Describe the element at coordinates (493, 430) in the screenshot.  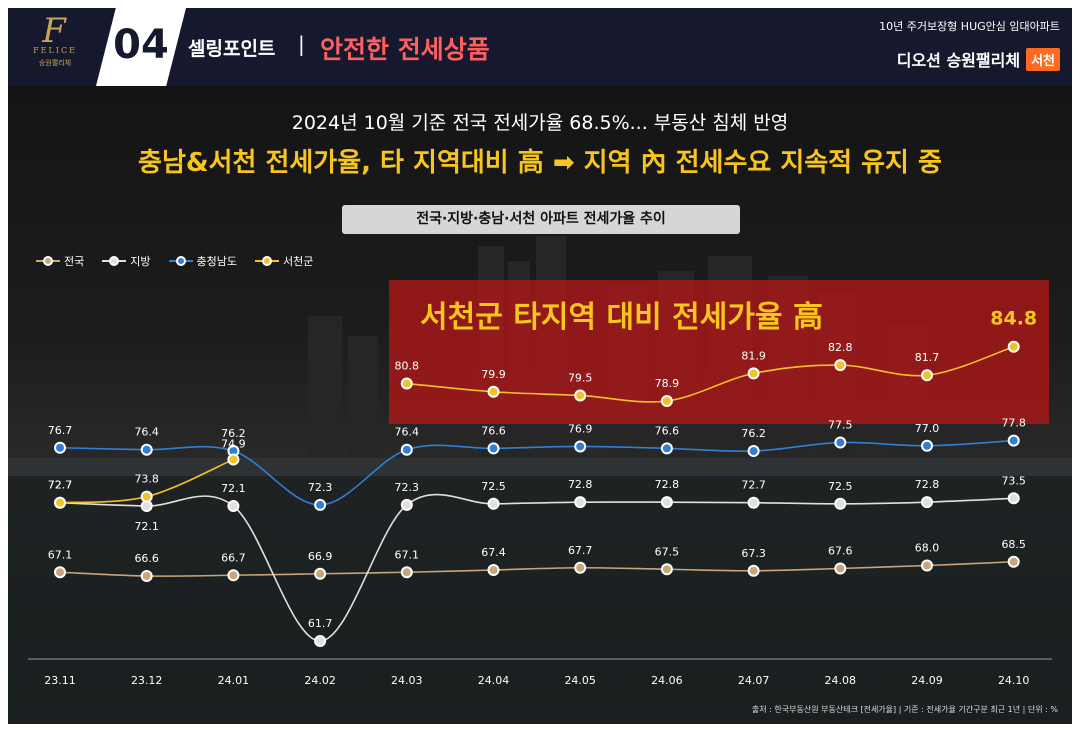
I see `data-label-chungnam: 76.6` at that location.